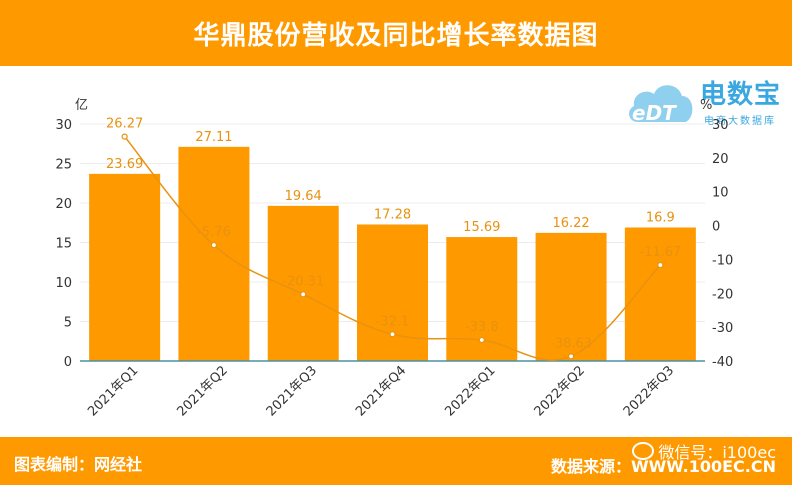  I want to click on edt-logo: eDT 电数宝 电商大数据库, so click(706, 103).